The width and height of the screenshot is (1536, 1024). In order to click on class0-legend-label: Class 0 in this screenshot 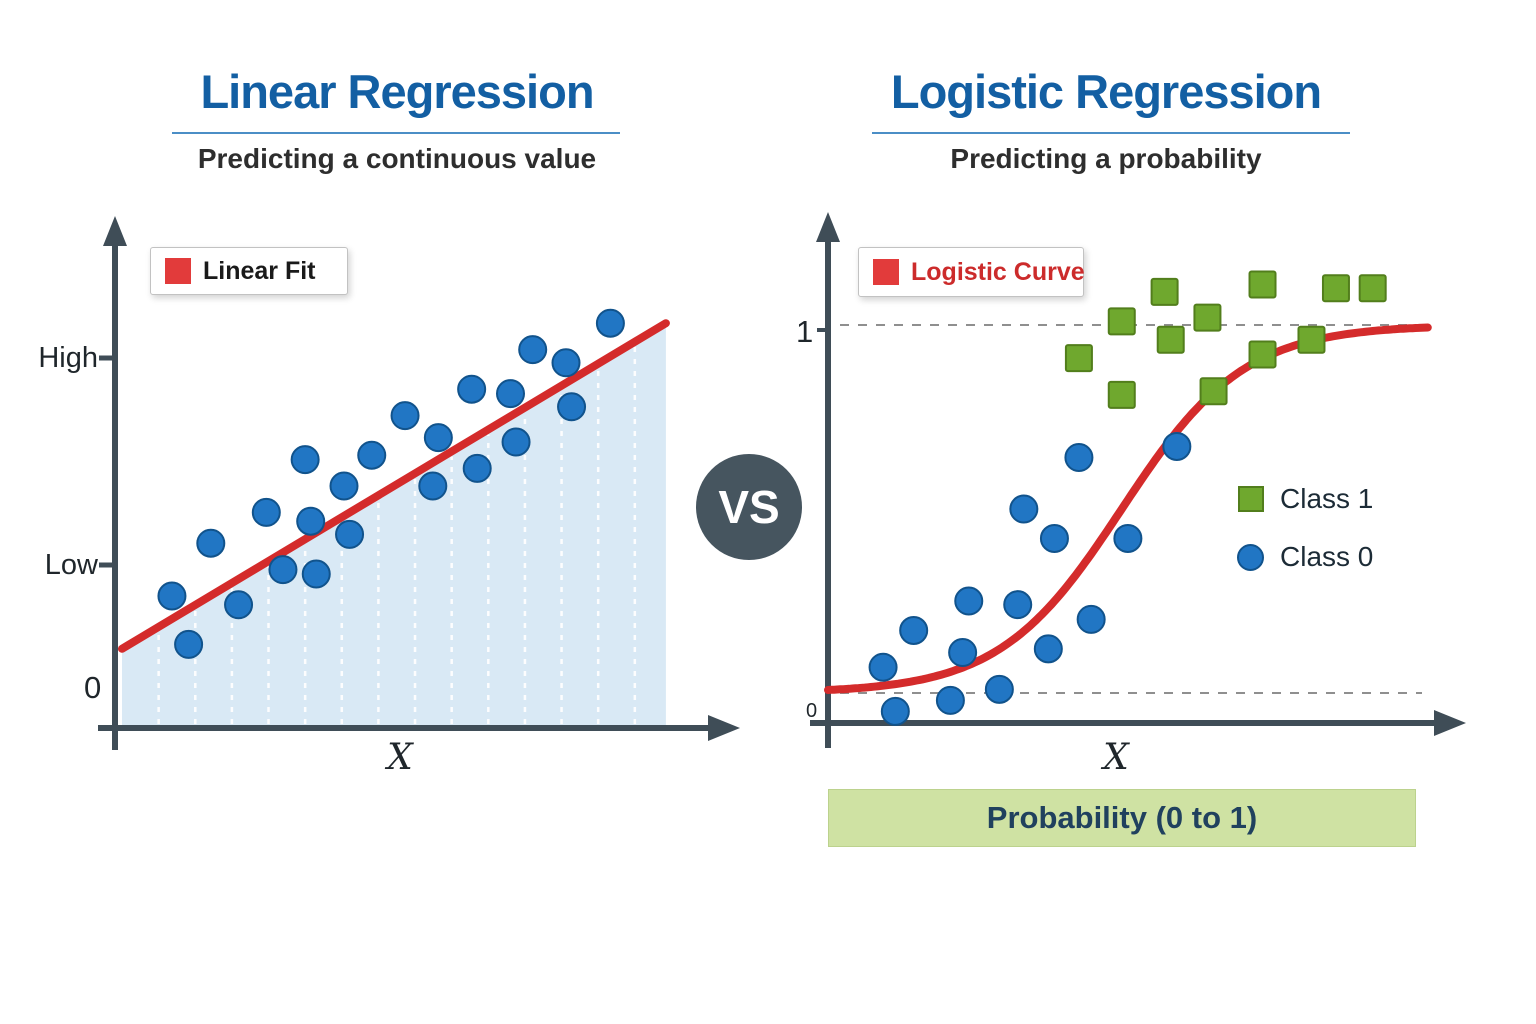, I will do `click(1327, 556)`.